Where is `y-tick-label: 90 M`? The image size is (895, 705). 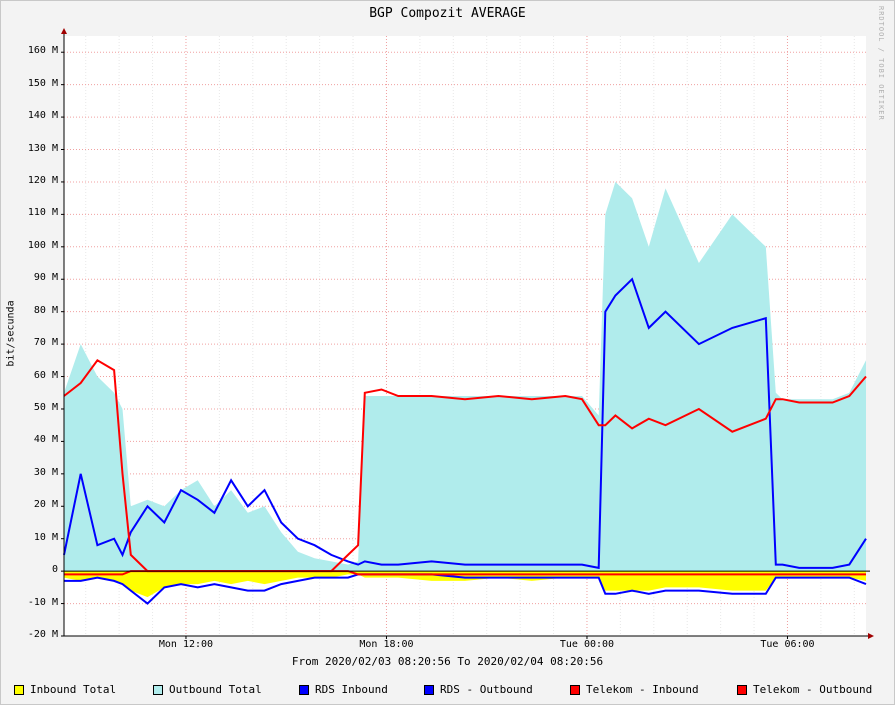
y-tick-label: 90 M is located at coordinates (45, 278).